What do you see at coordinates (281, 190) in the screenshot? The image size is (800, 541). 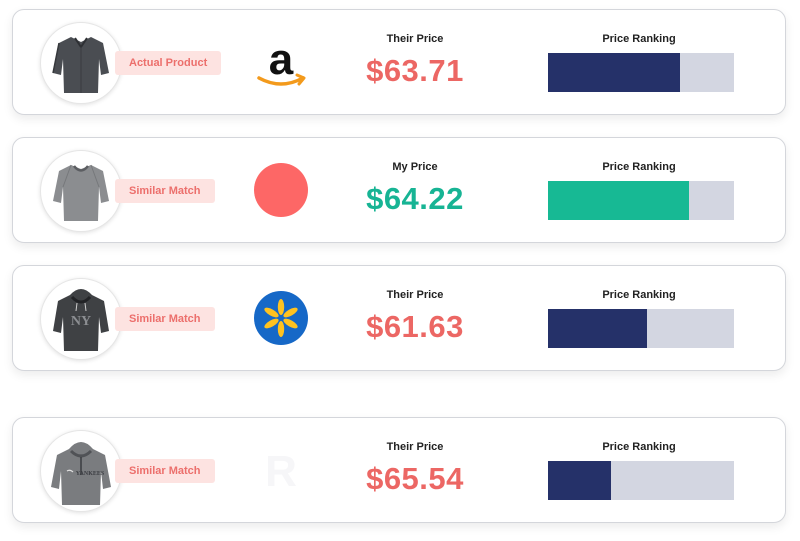 I see `my-store-circle-icon` at bounding box center [281, 190].